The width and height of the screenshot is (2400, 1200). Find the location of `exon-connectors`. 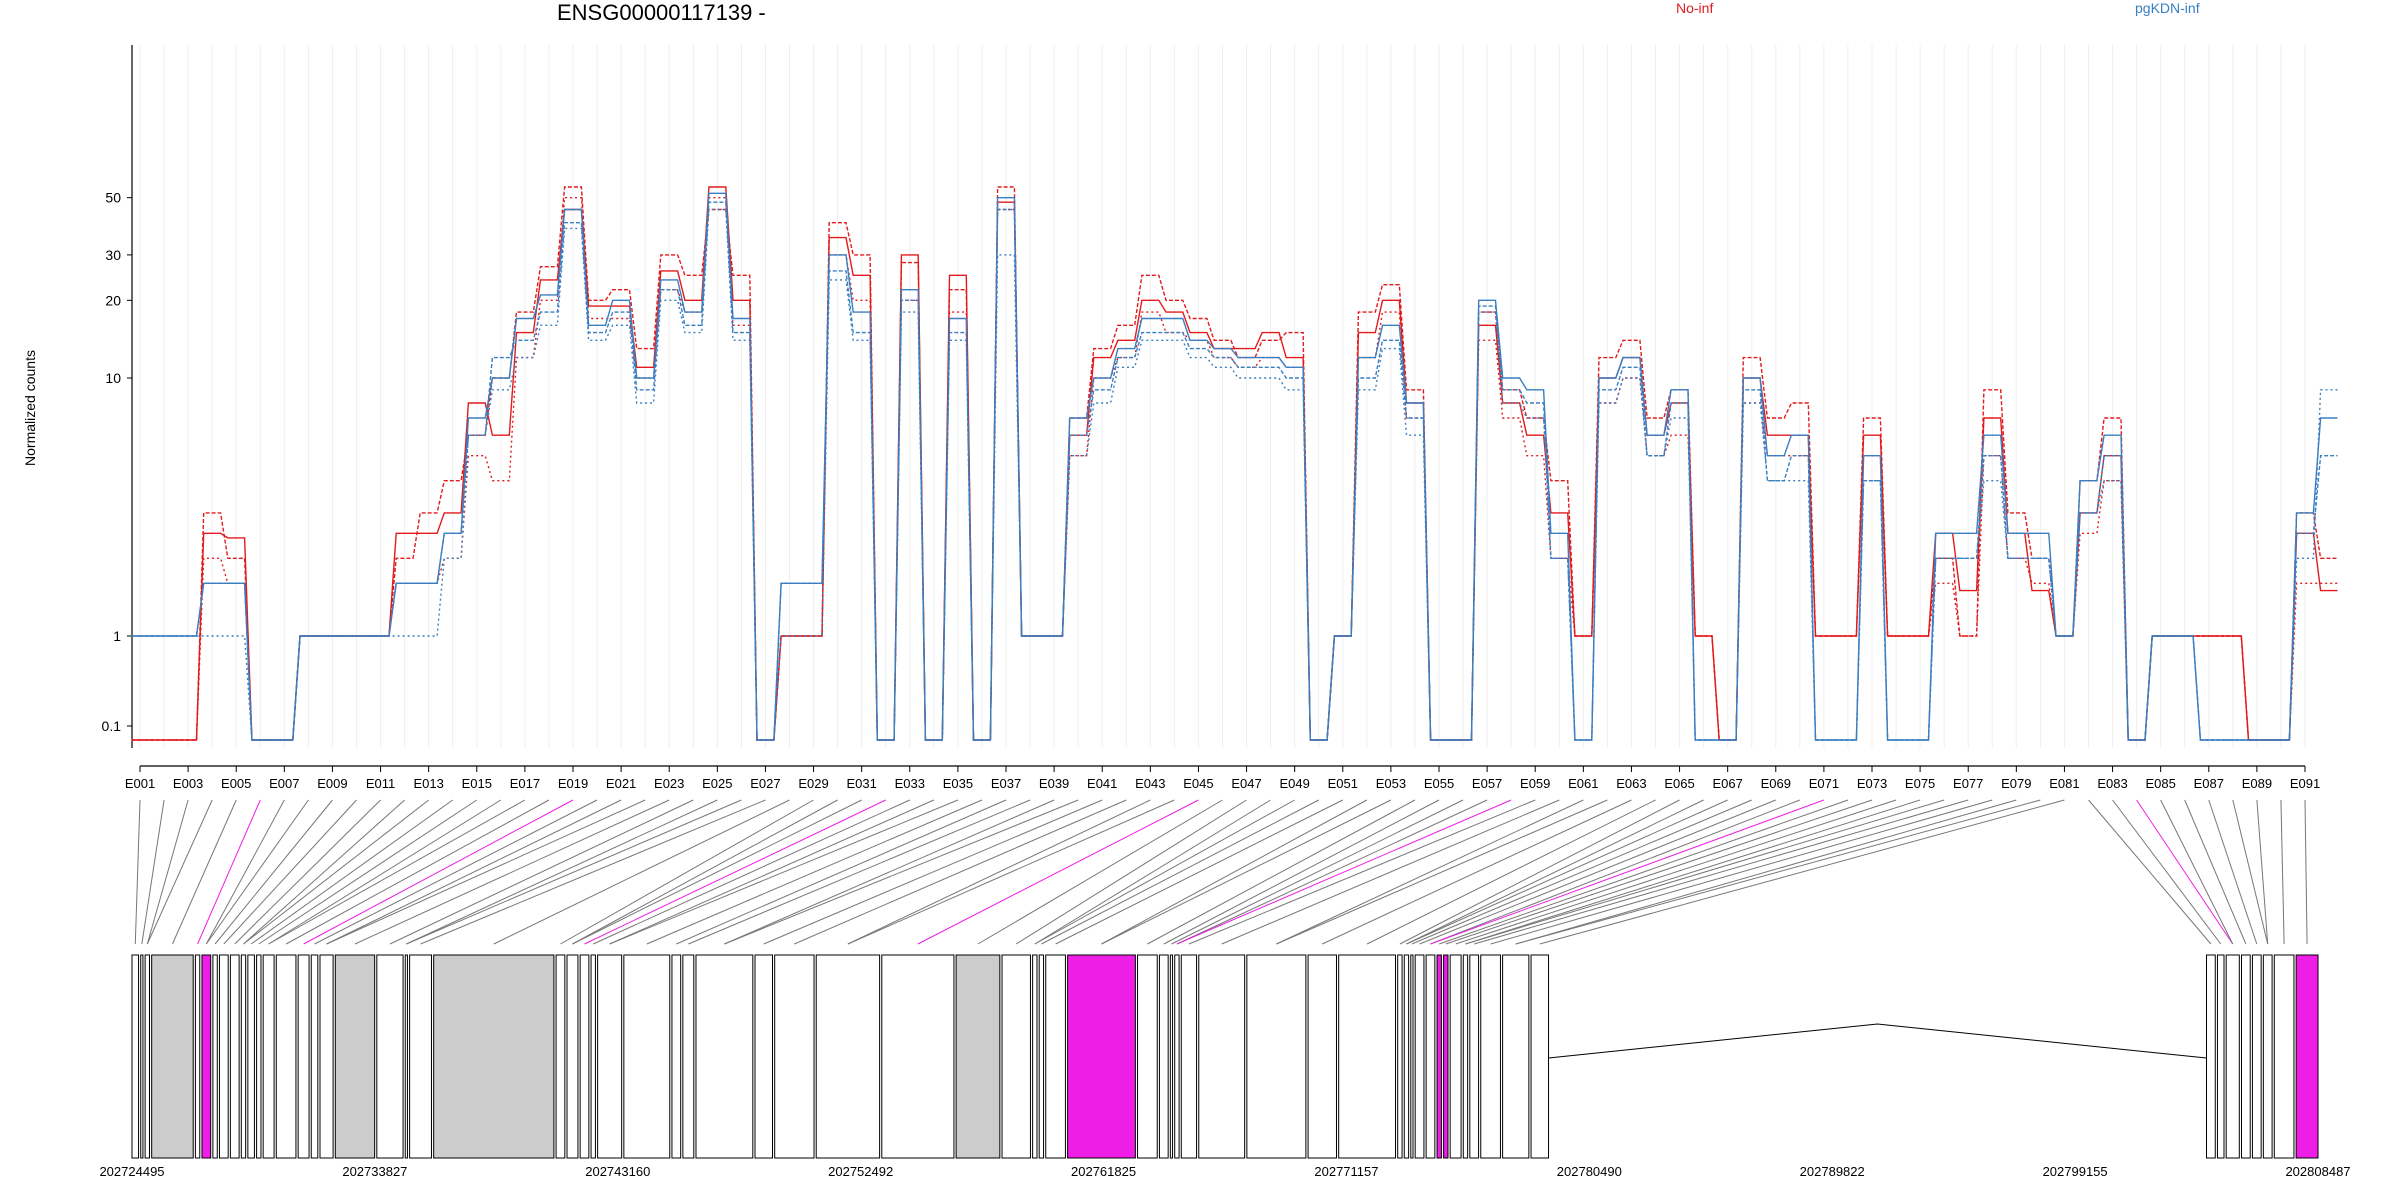

exon-connectors is located at coordinates (1221, 872).